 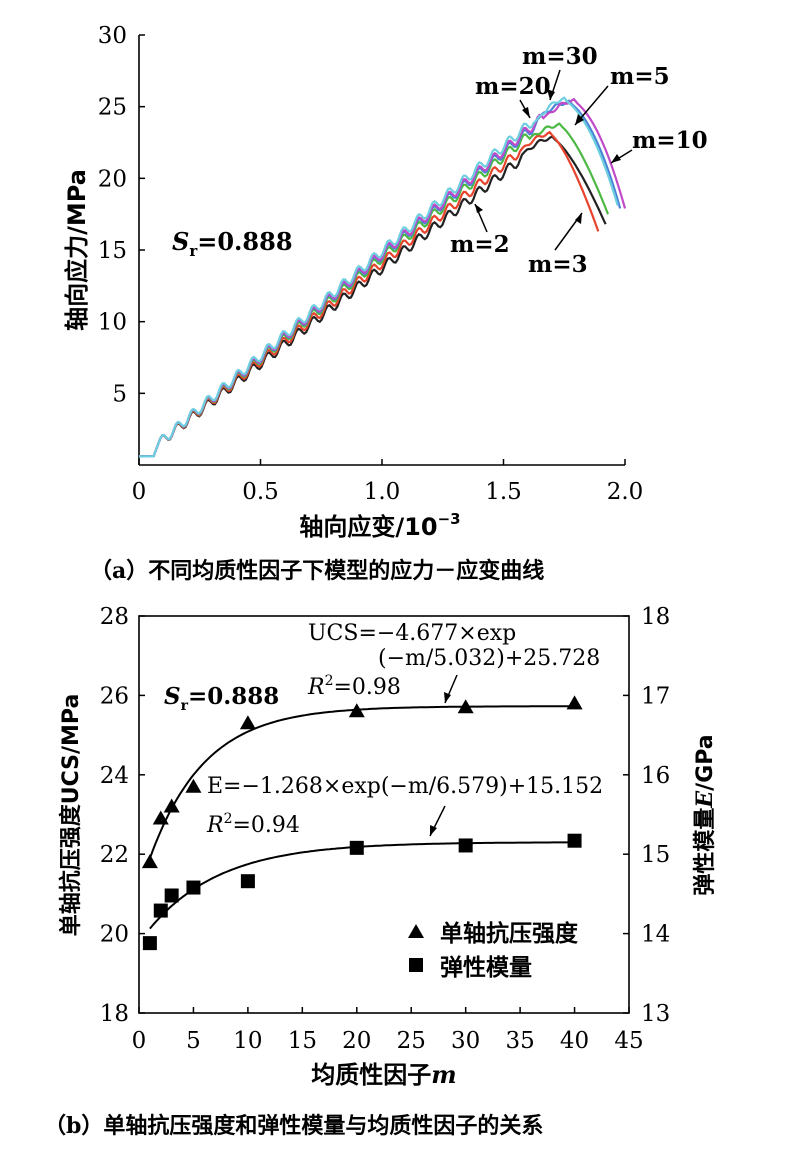 What do you see at coordinates (114, 696) in the screenshot?
I see `b-left-y-tick-label: 26` at bounding box center [114, 696].